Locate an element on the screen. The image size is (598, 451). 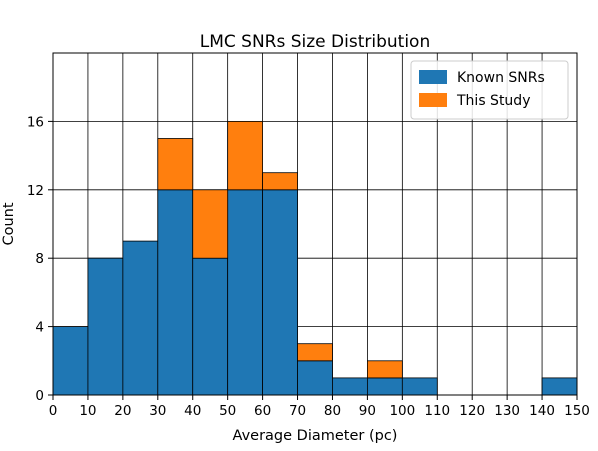
x-tick-label: 40 is located at coordinates (192, 411).